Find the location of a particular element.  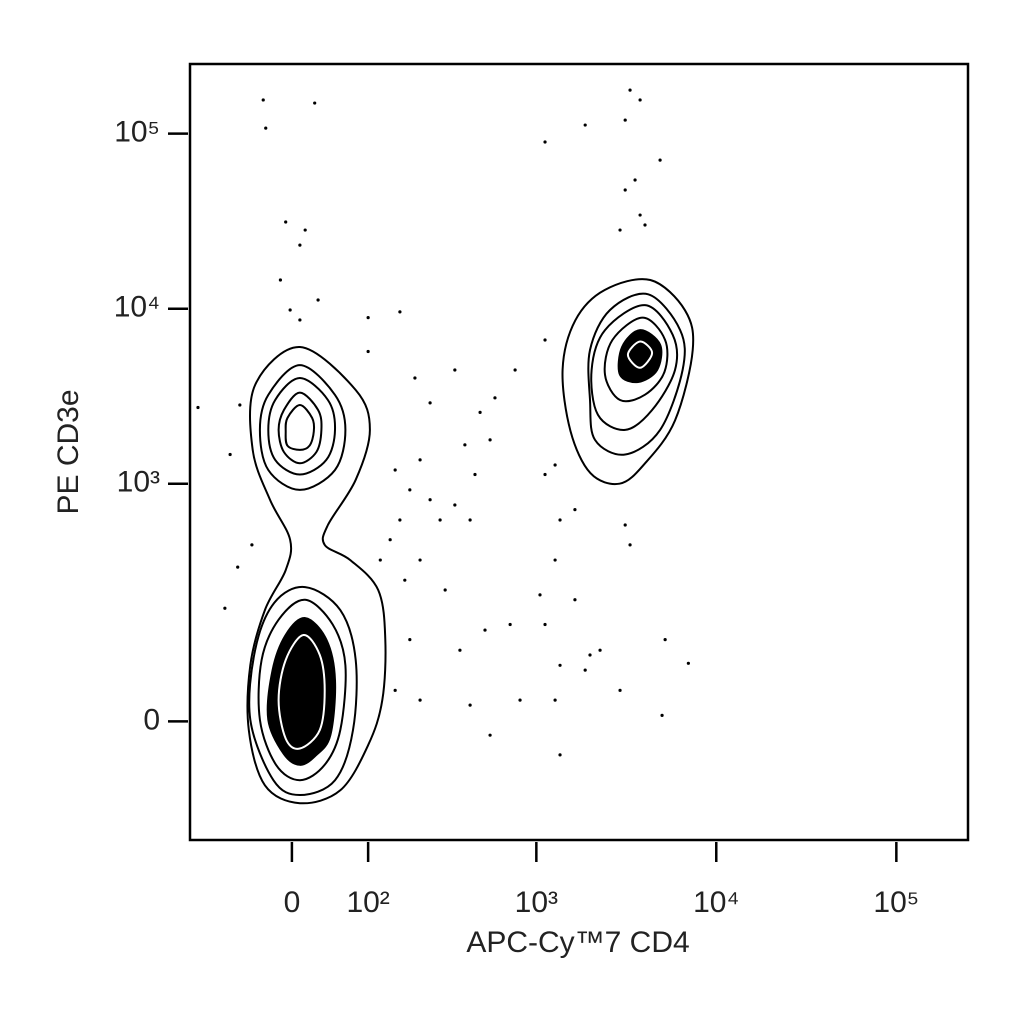

y-tick-label: 10⁵ is located at coordinates (137, 132).